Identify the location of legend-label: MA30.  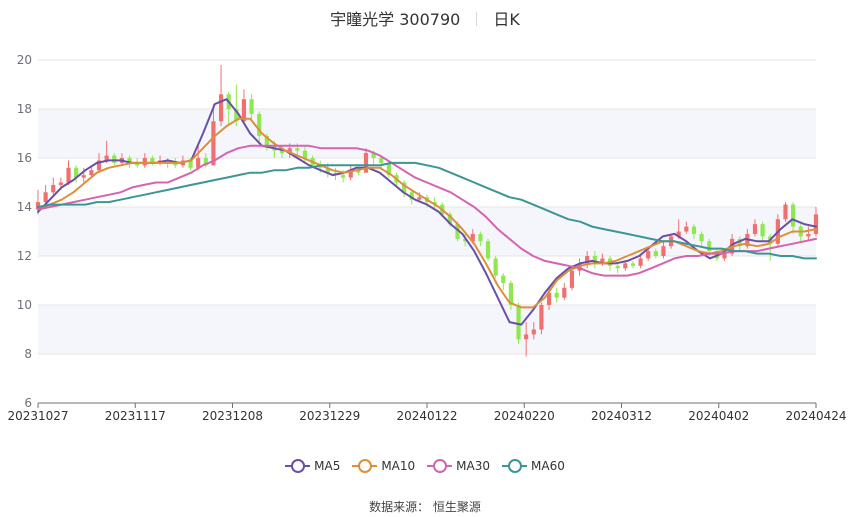
(473, 466).